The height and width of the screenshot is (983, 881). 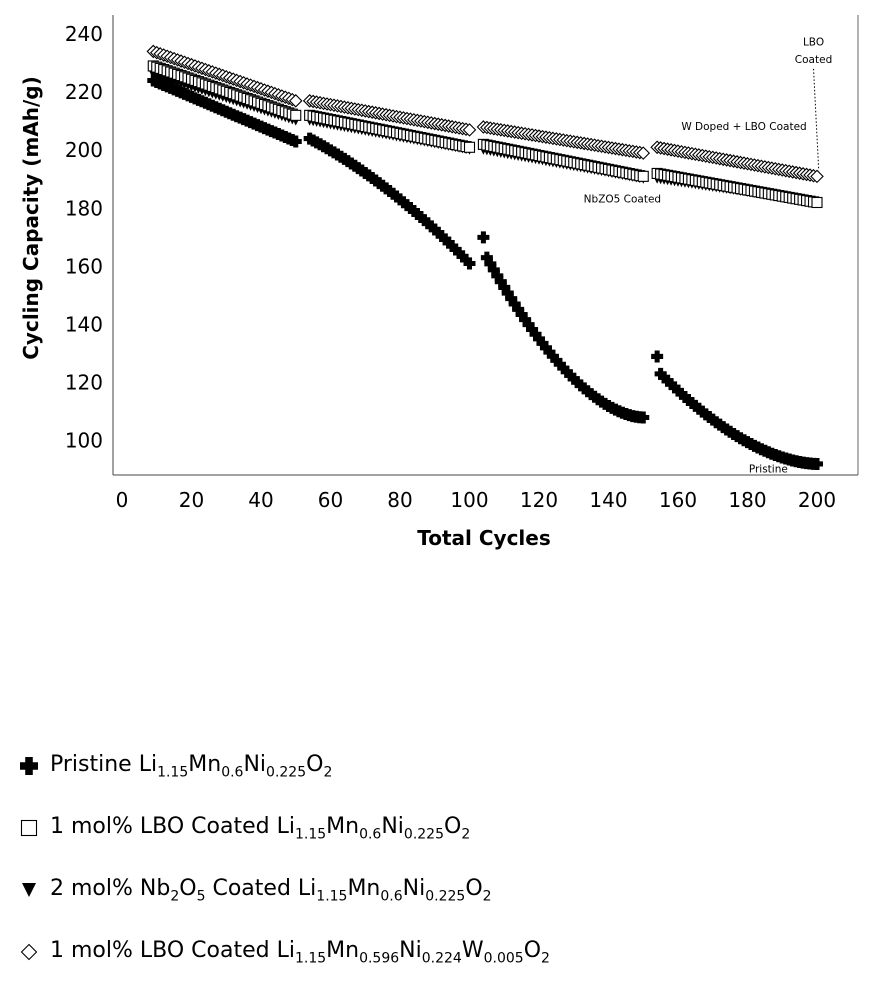 What do you see at coordinates (608, 500) in the screenshot?
I see `x-tick-label: 140` at bounding box center [608, 500].